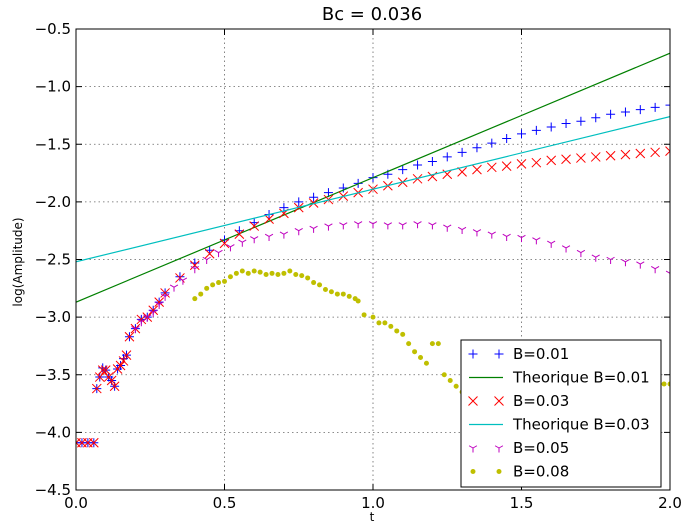  What do you see at coordinates (372, 517) in the screenshot?
I see `x-axis-label: t` at bounding box center [372, 517].